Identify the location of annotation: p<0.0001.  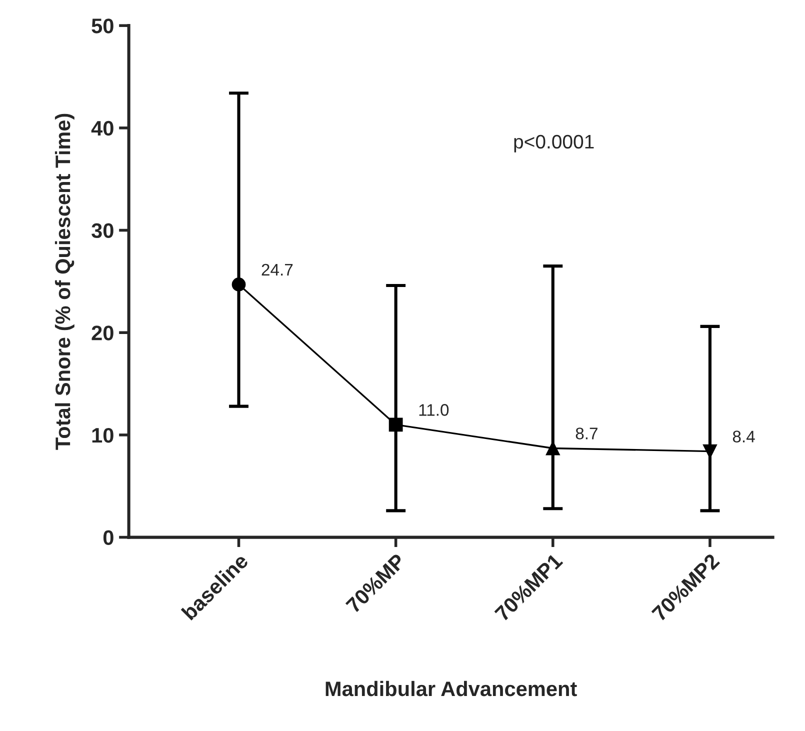
(554, 143).